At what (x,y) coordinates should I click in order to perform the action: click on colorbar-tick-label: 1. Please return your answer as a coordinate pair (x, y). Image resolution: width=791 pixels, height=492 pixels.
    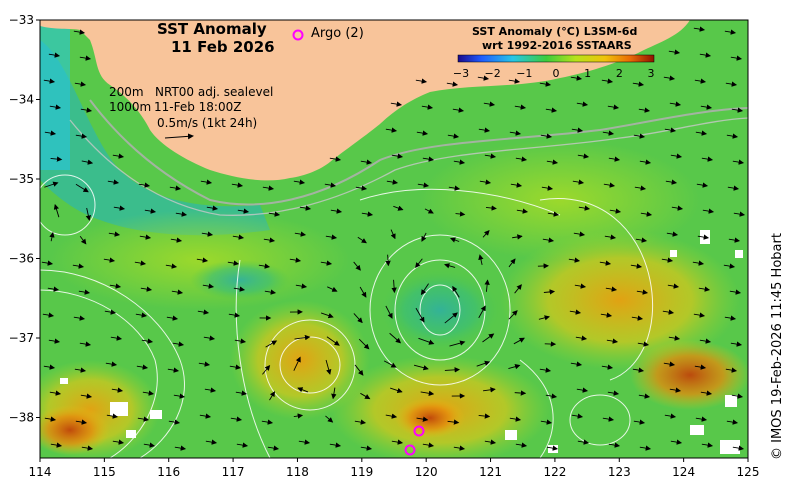
    Looking at the image, I should click on (587, 73).